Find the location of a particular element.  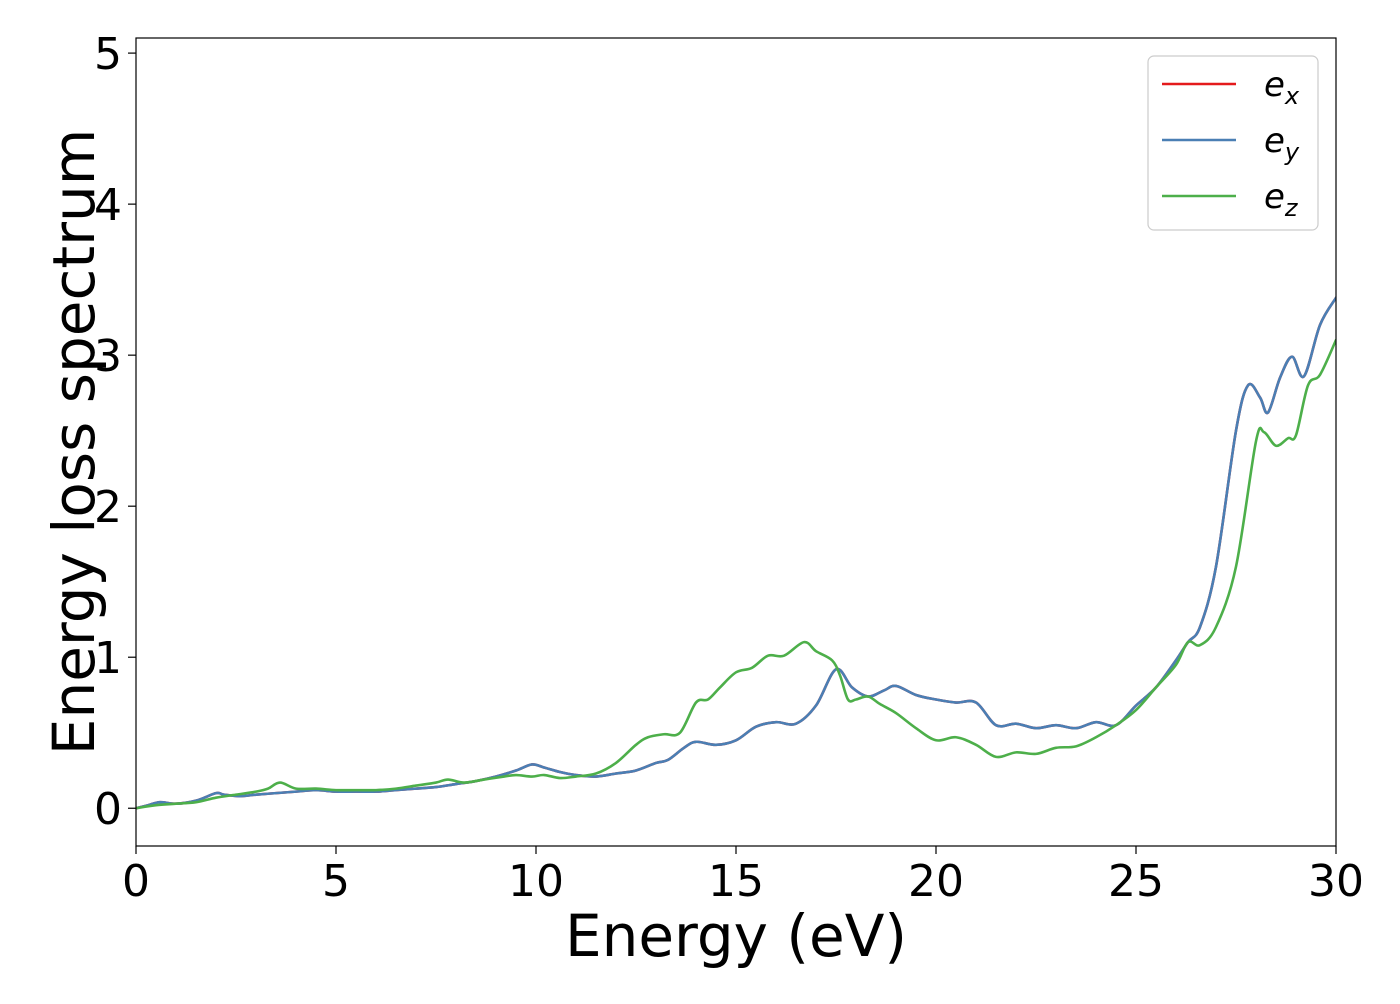

x-tick-label: 15 is located at coordinates (736, 881).